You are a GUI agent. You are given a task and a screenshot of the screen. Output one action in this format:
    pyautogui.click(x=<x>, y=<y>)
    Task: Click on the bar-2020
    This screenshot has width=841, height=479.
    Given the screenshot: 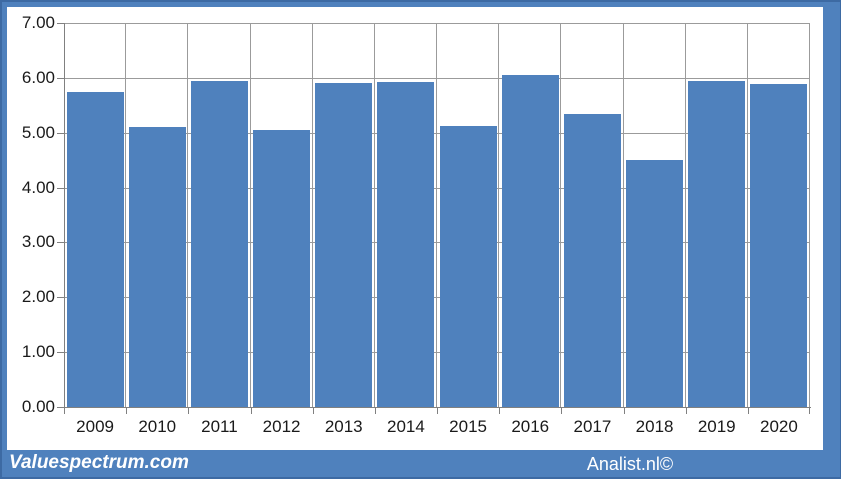 What is the action you would take?
    pyautogui.click(x=779, y=245)
    